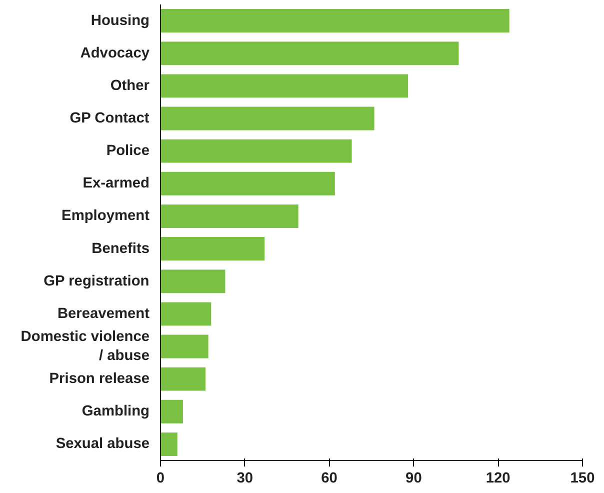 The width and height of the screenshot is (604, 493). I want to click on y-tick-label: Bereavement, so click(103, 314).